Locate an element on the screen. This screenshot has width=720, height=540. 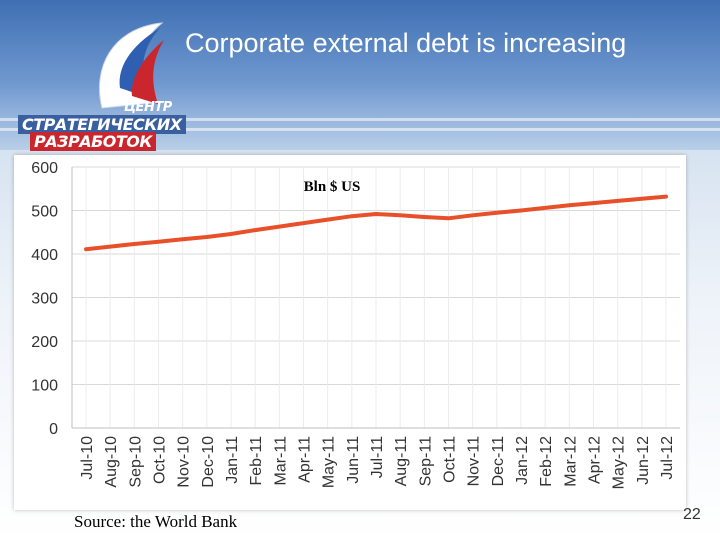
x-tick-label: Dec-10 is located at coordinates (208, 462).